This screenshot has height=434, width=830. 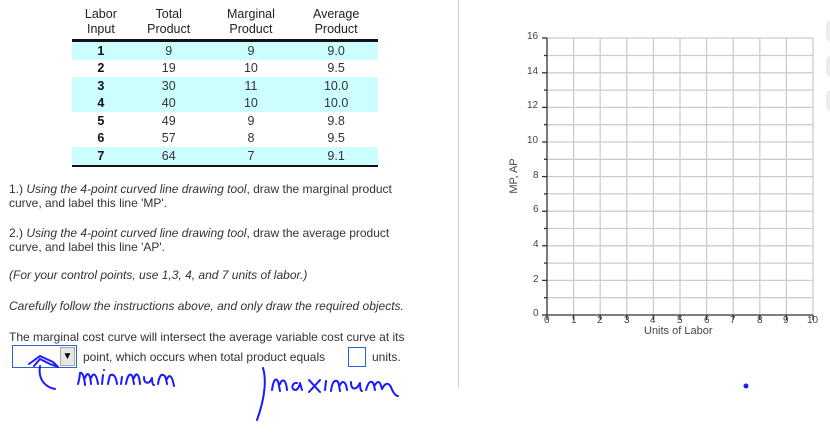 What do you see at coordinates (536, 313) in the screenshot?
I see `y-tick: 0` at bounding box center [536, 313].